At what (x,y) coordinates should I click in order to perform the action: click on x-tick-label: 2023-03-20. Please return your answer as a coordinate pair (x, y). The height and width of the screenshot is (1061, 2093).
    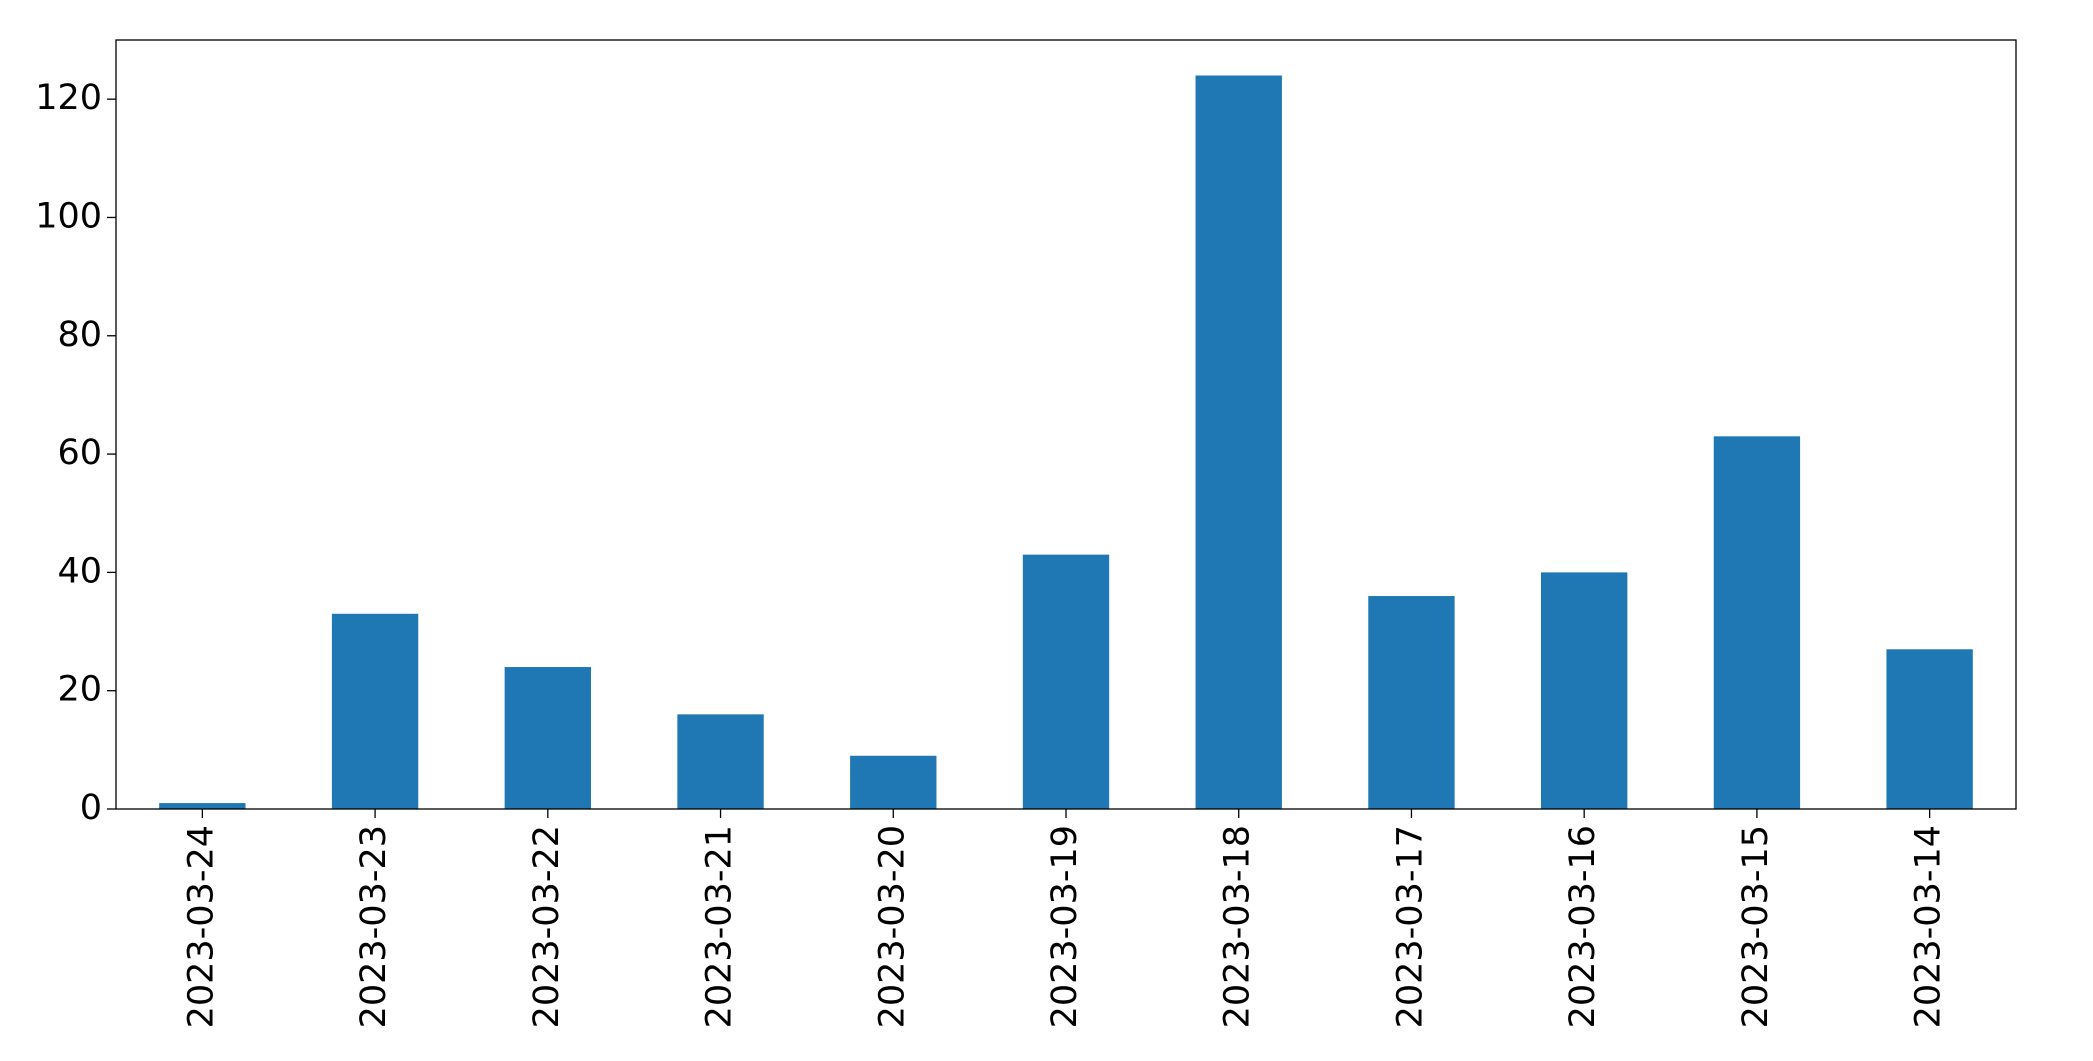
    Looking at the image, I should click on (892, 926).